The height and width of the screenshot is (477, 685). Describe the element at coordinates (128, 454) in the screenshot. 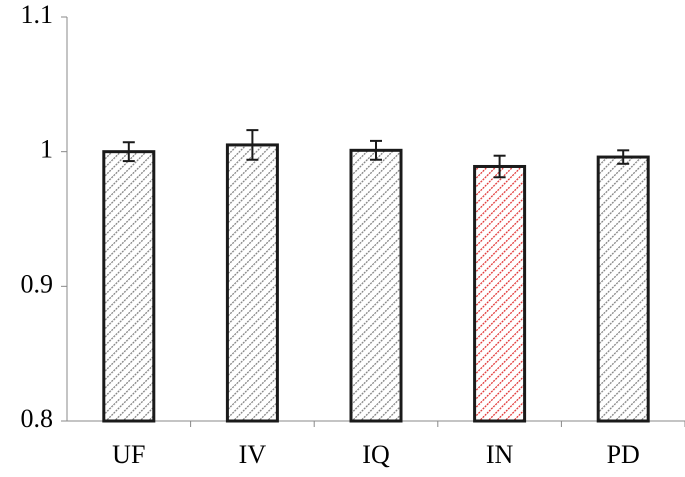

I see `x-tick-label: UF` at that location.